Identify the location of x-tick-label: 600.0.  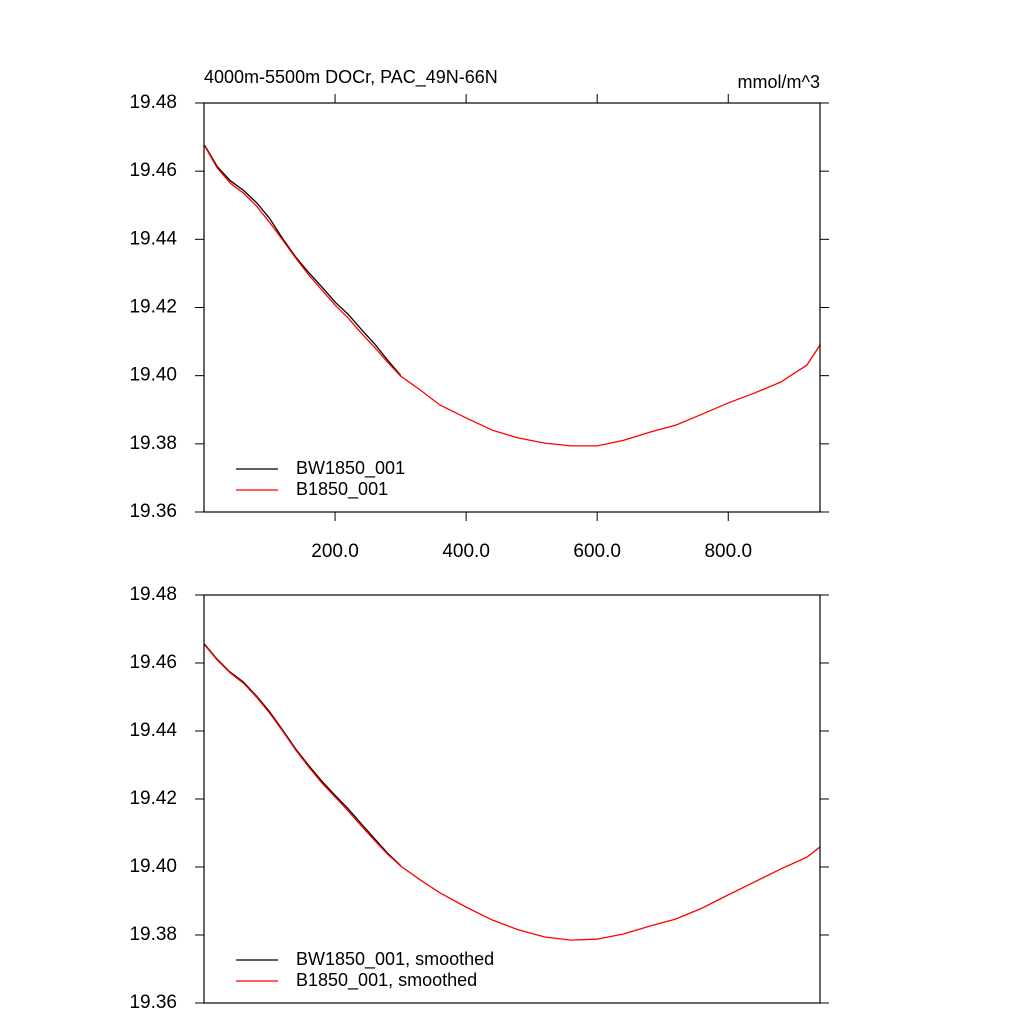
(597, 551).